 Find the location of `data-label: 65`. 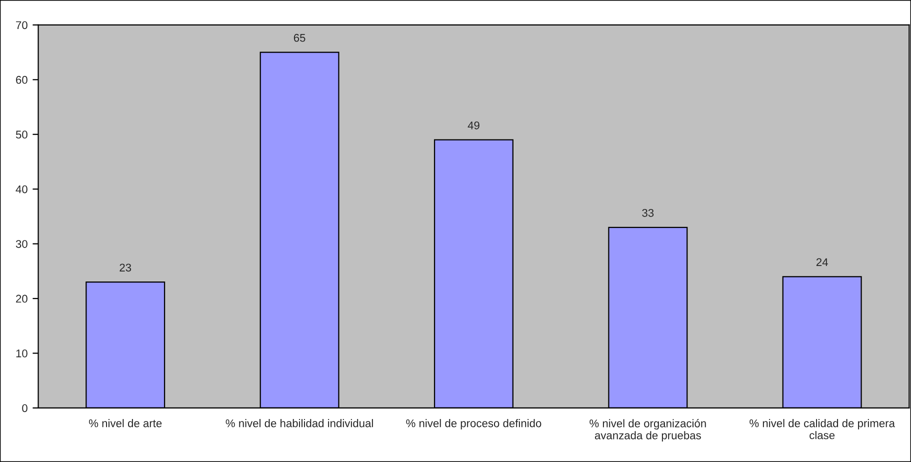

data-label: 65 is located at coordinates (300, 38).